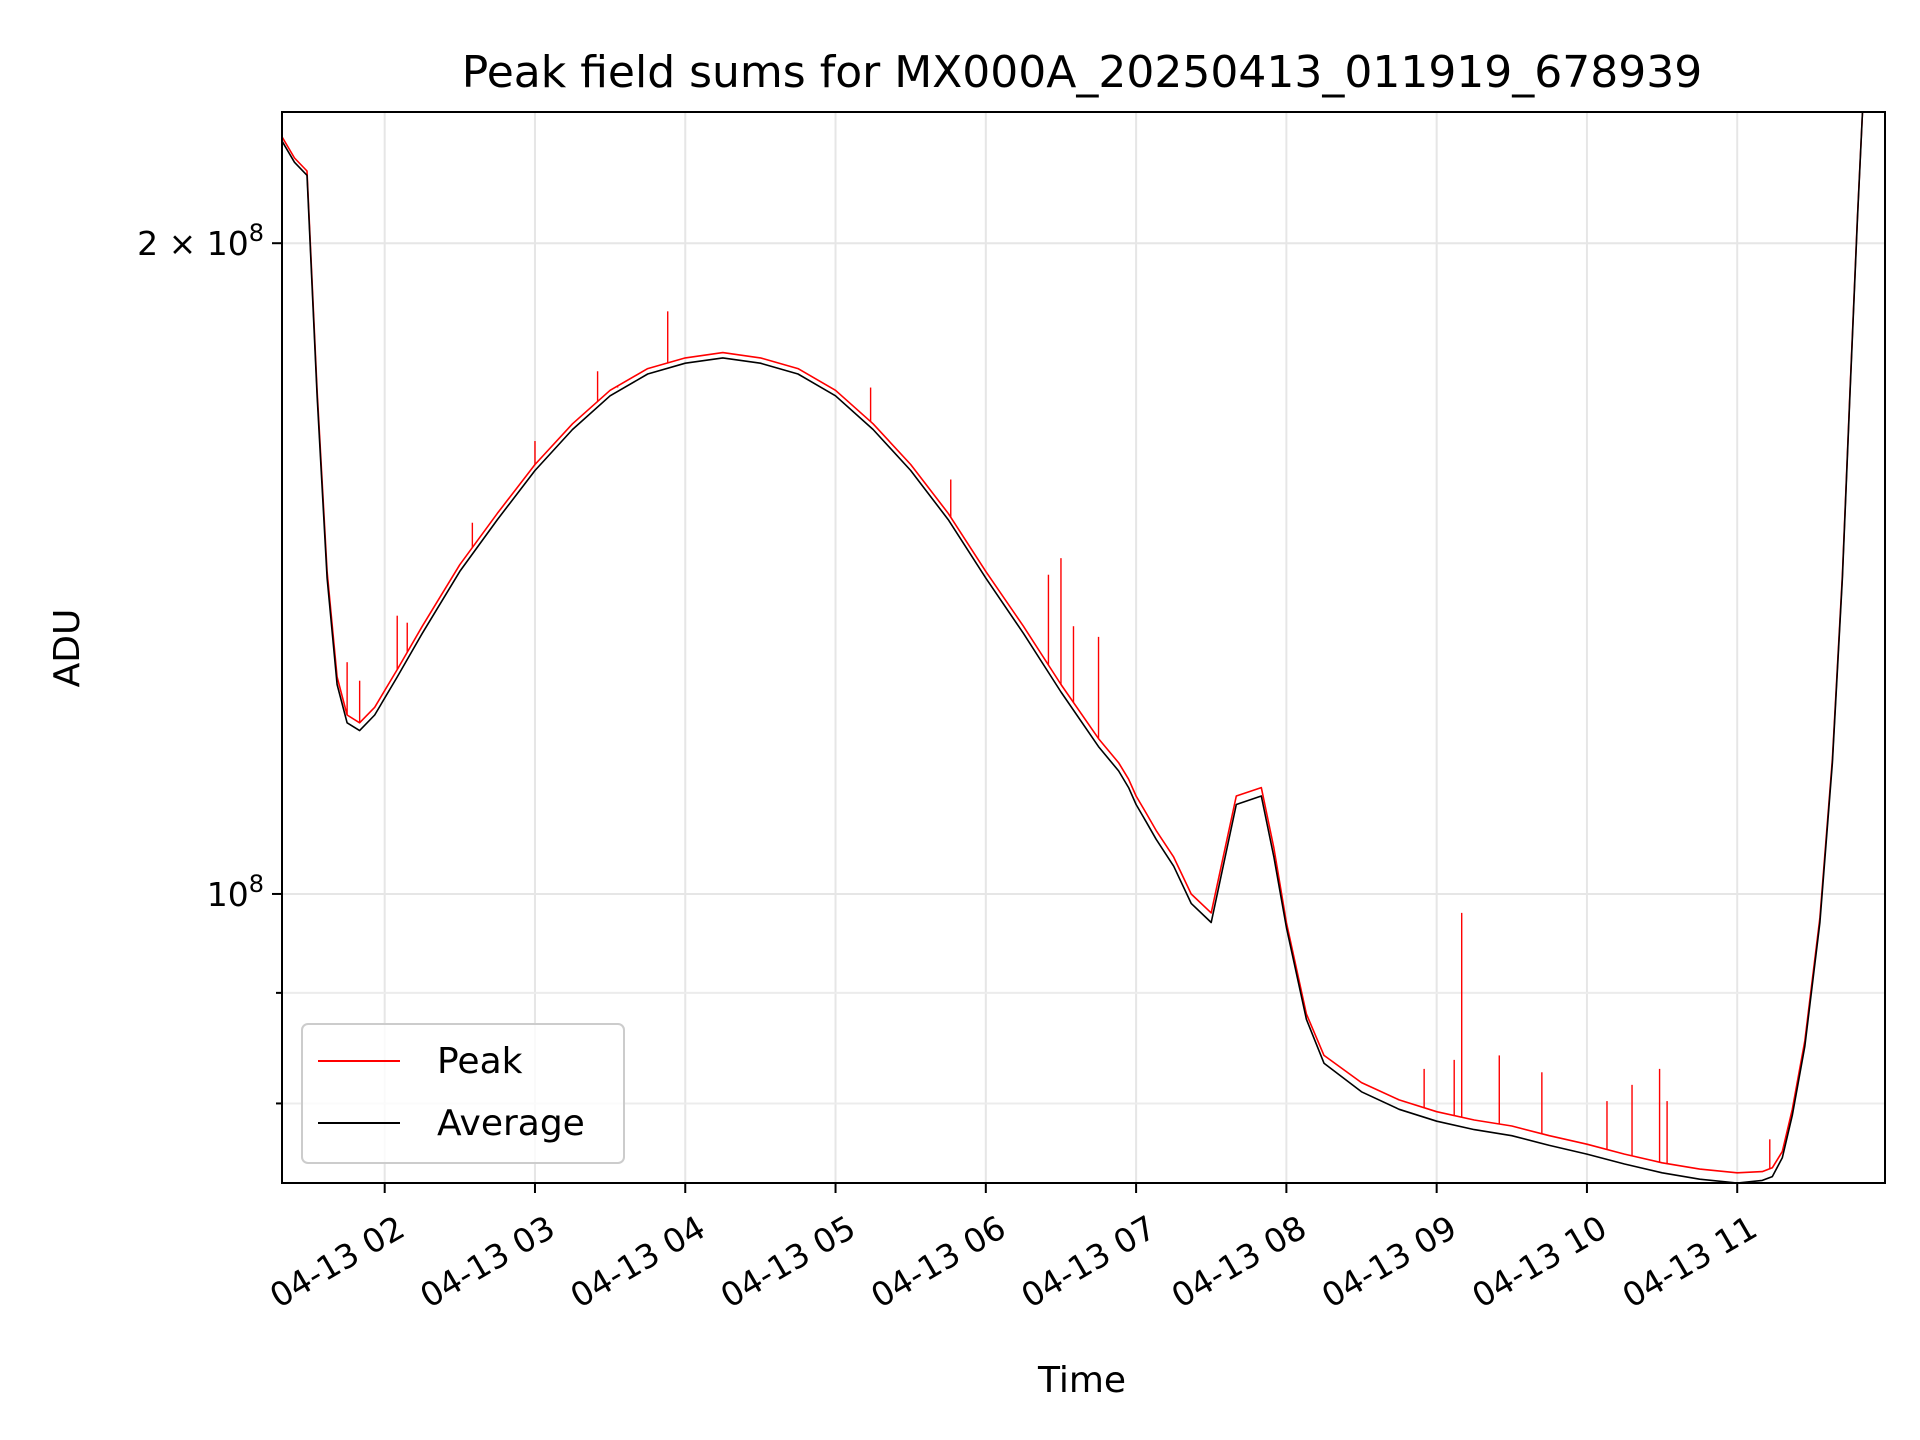 The width and height of the screenshot is (1920, 1440). Describe the element at coordinates (511, 1123) in the screenshot. I see `legend-average-label: Average` at that location.